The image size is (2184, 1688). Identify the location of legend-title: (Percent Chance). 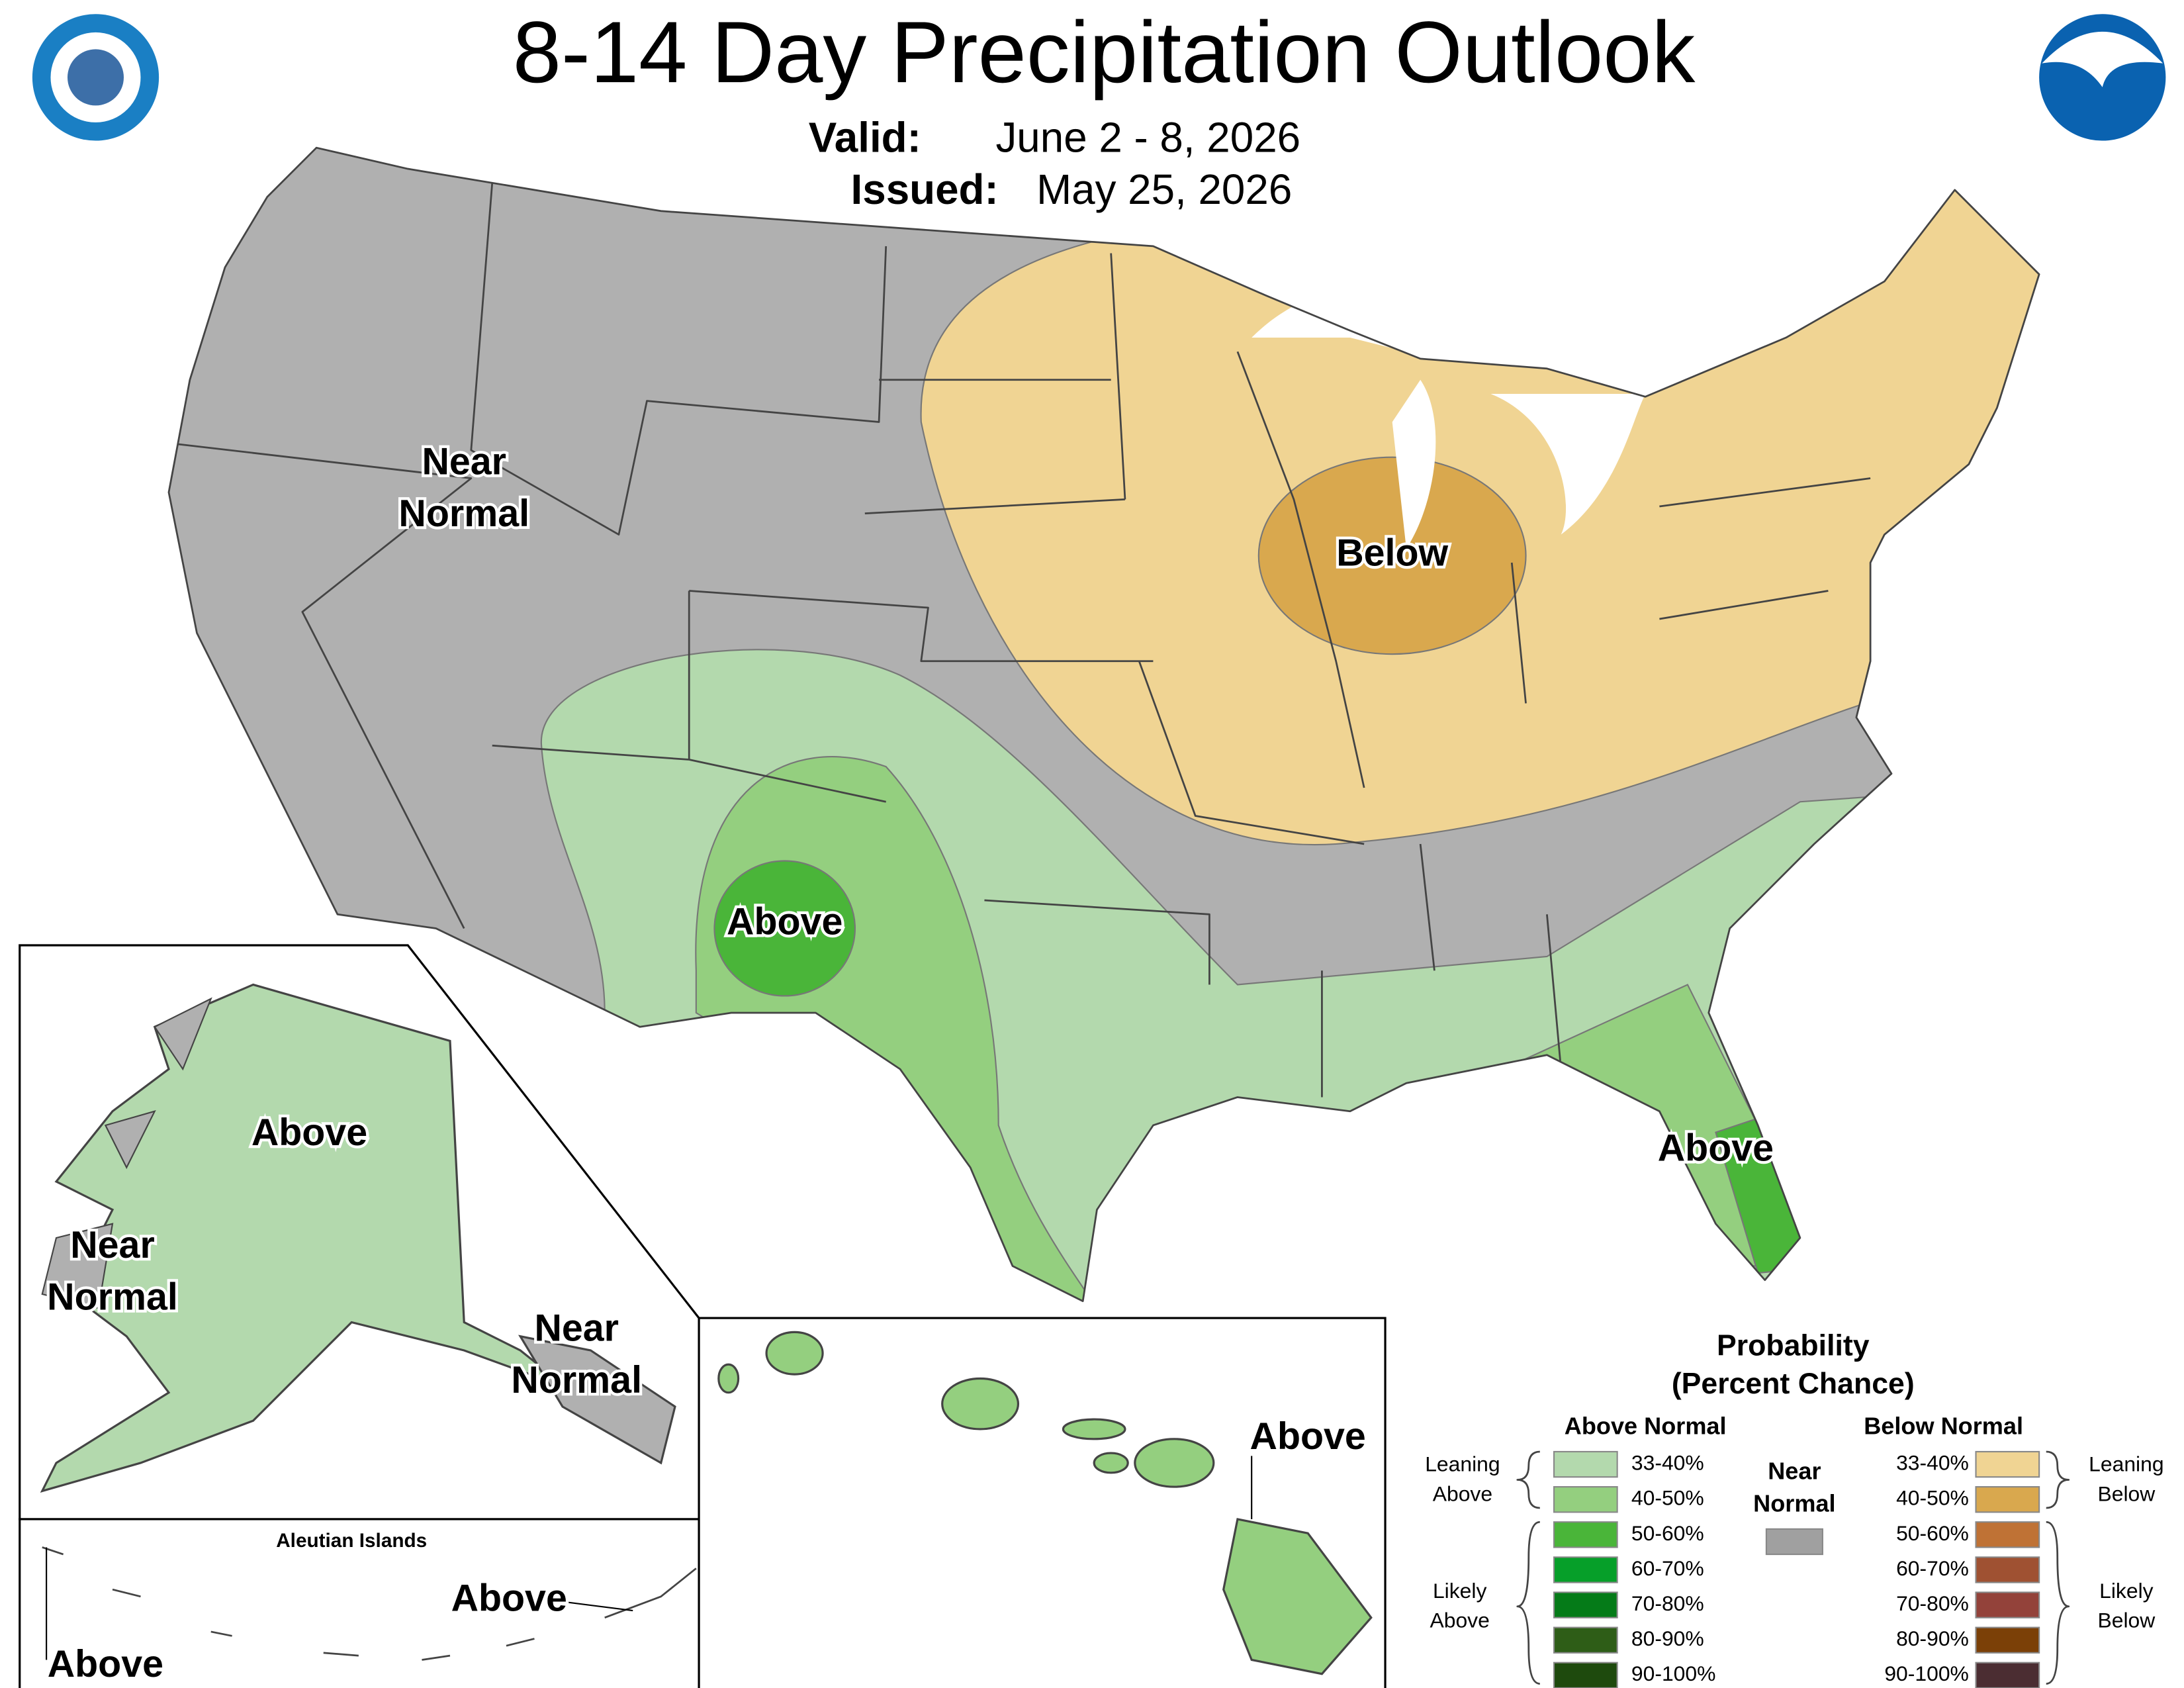
(1794, 1384).